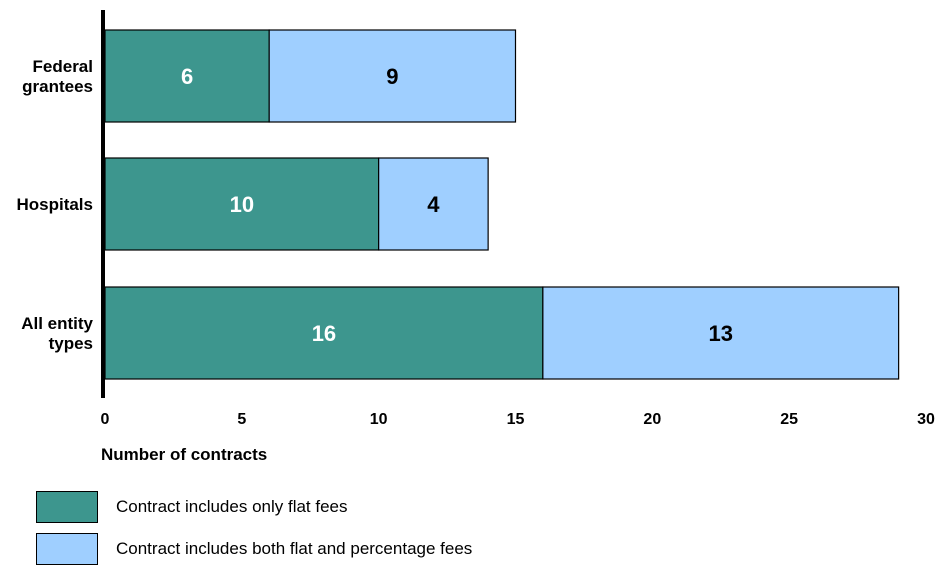  I want to click on bar-value-label: 9, so click(392, 76).